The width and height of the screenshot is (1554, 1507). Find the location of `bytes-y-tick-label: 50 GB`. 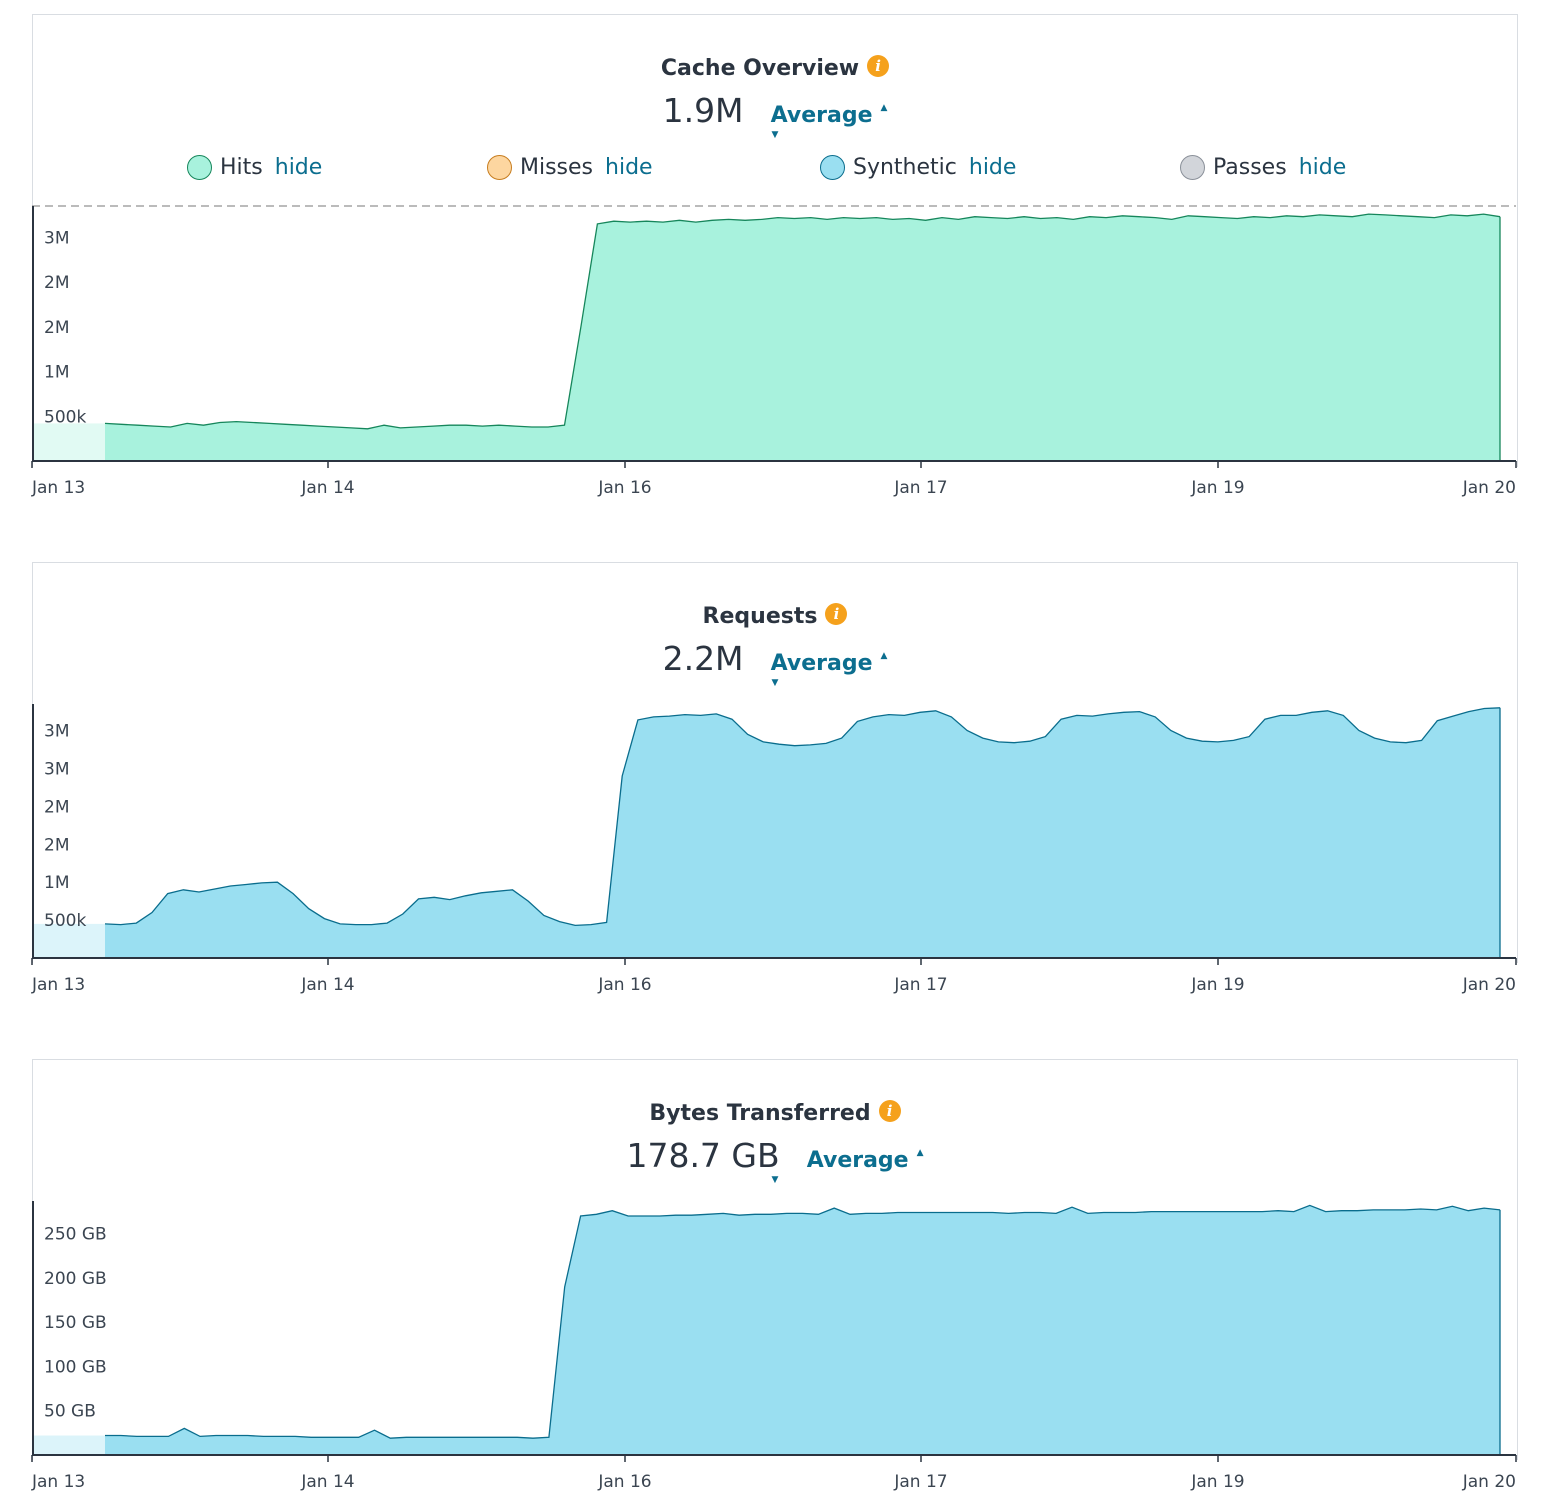

bytes-y-tick-label: 50 GB is located at coordinates (70, 1412).